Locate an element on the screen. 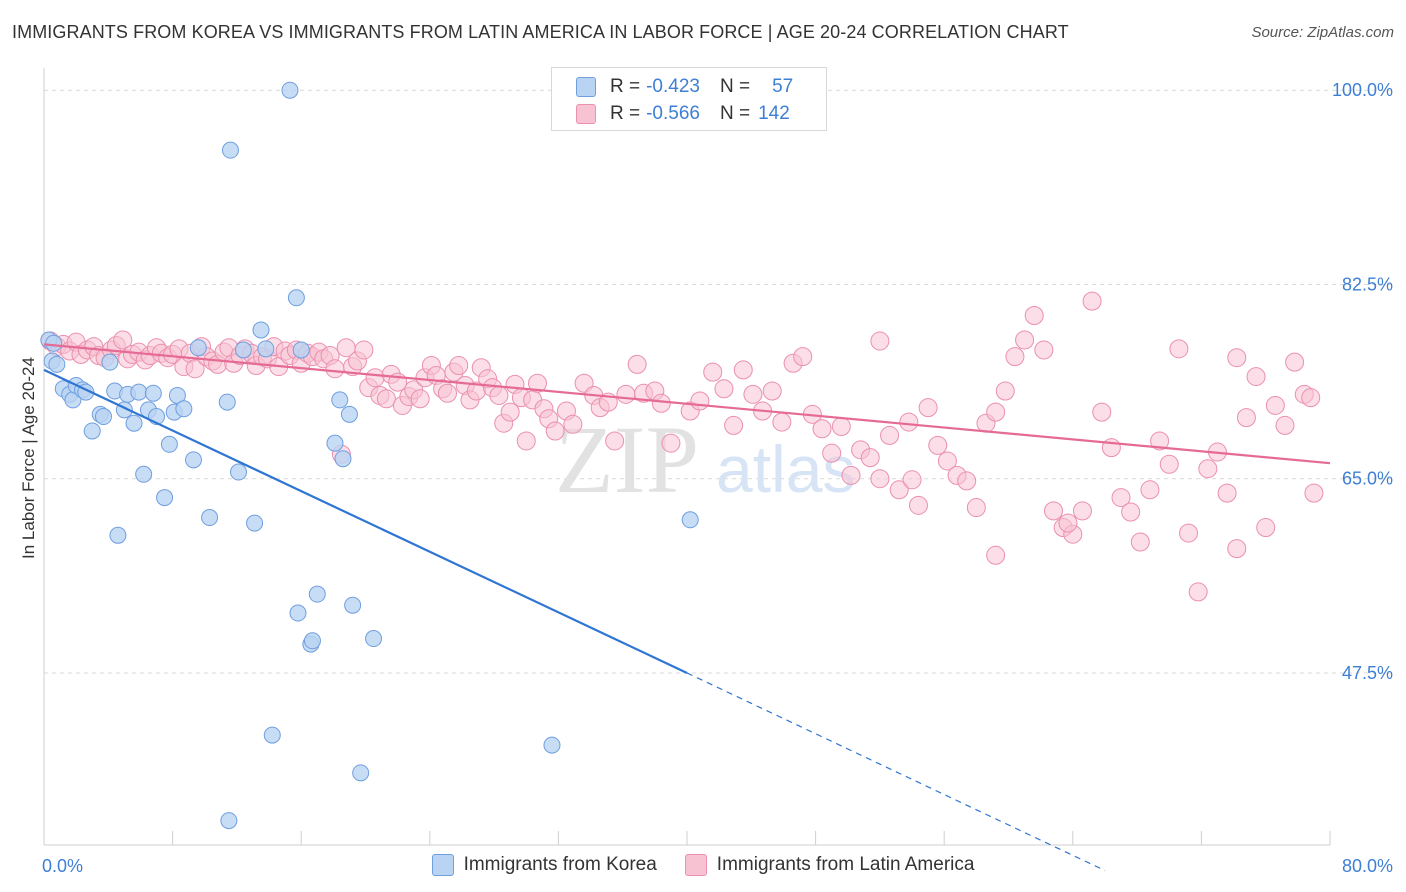  y-tick-label: 82.5% is located at coordinates (1367, 284).